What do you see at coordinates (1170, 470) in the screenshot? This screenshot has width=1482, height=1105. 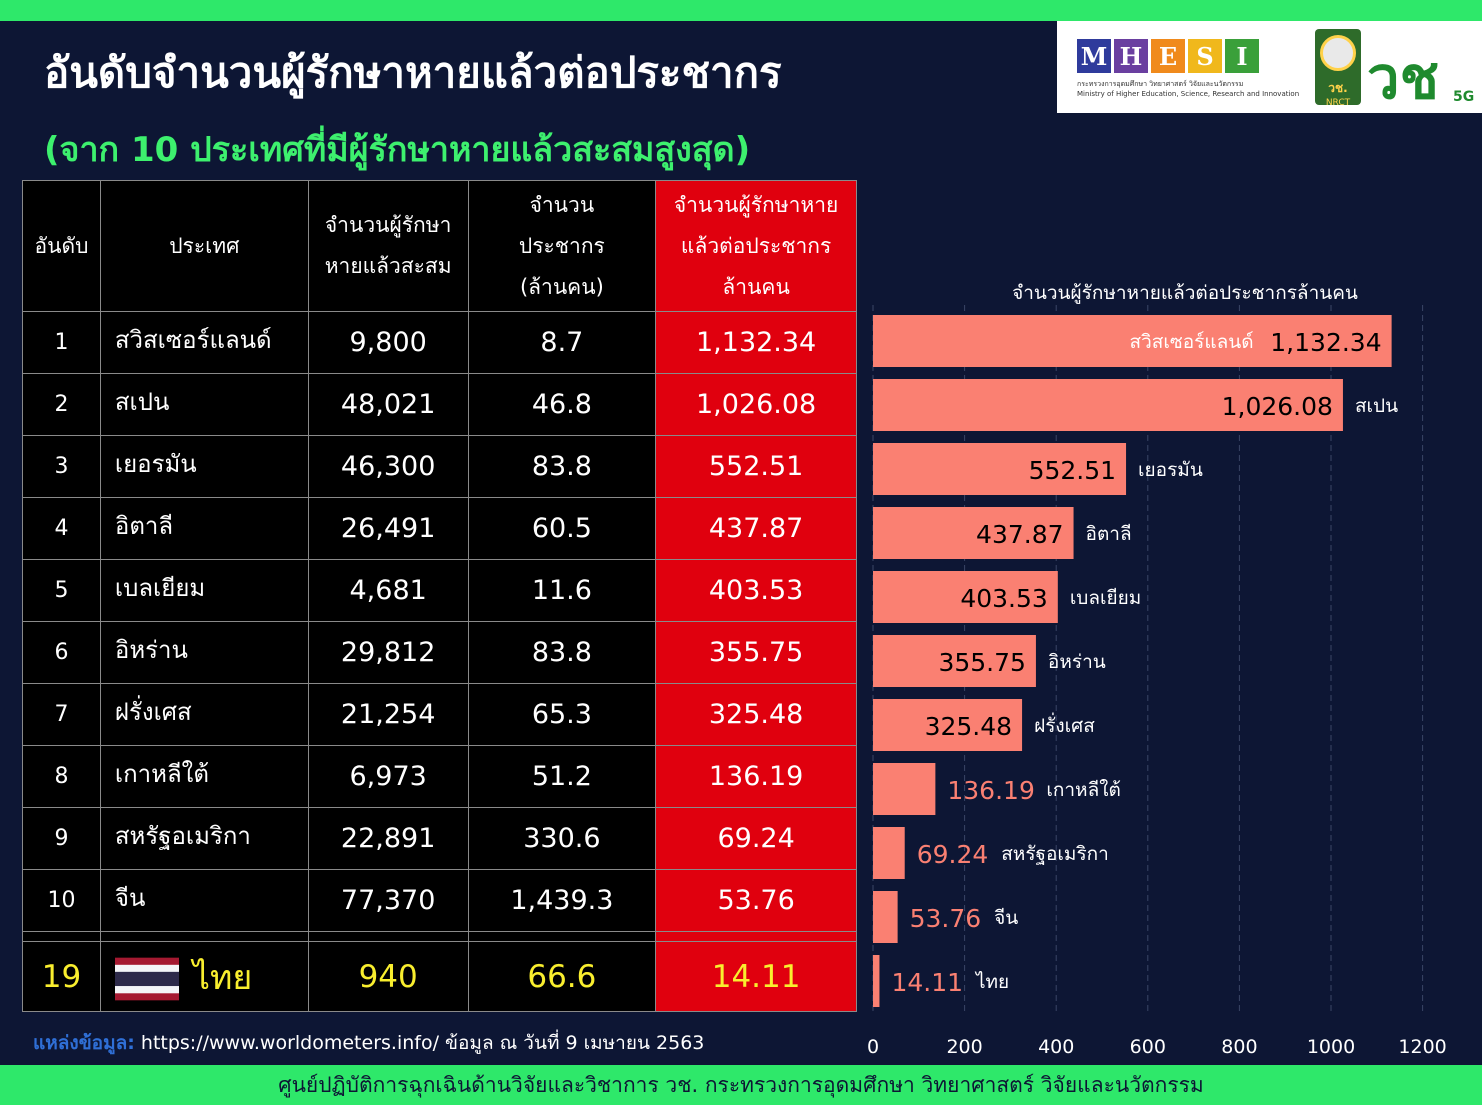 I see `chart-category-label: เยอรมัน` at bounding box center [1170, 470].